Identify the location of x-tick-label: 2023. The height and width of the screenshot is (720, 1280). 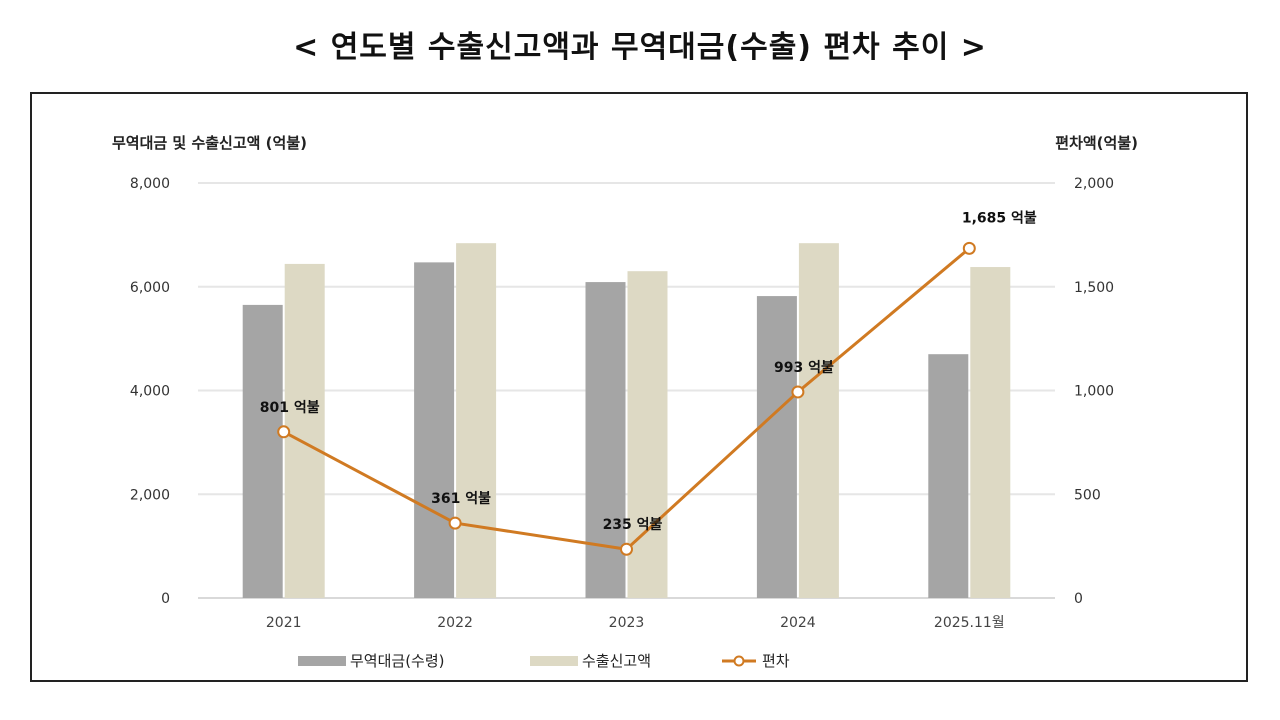
(627, 623).